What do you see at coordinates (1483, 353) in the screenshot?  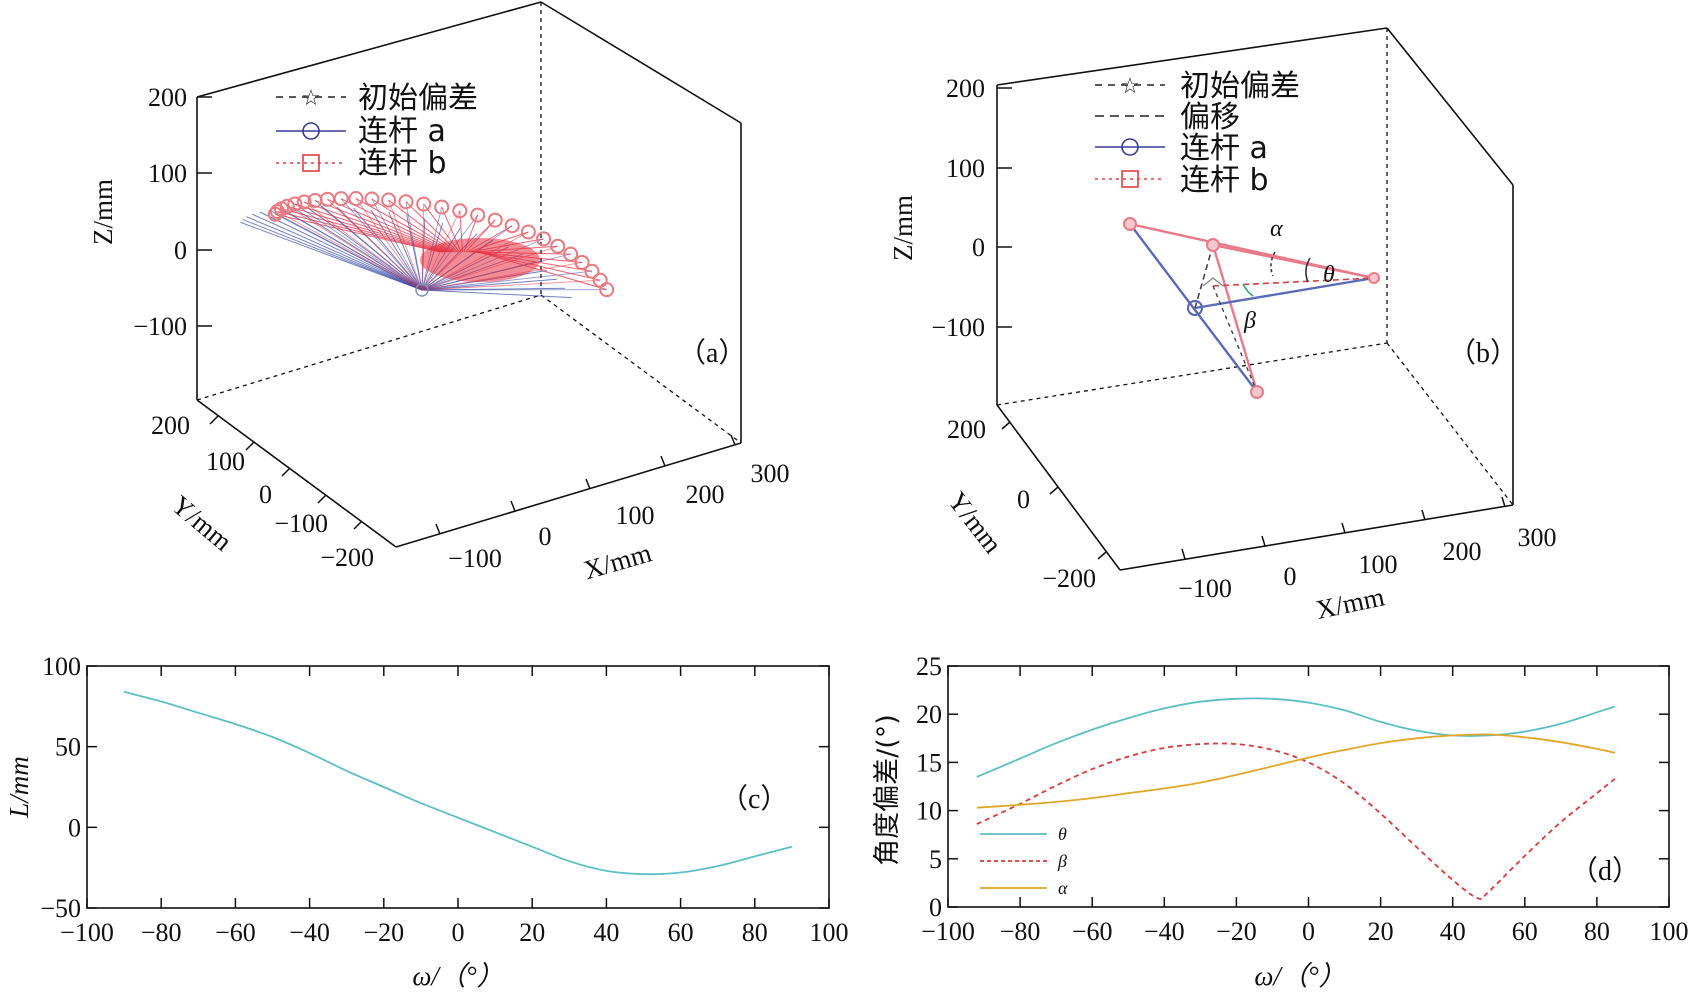 I see `panel-b-label: （b）` at bounding box center [1483, 353].